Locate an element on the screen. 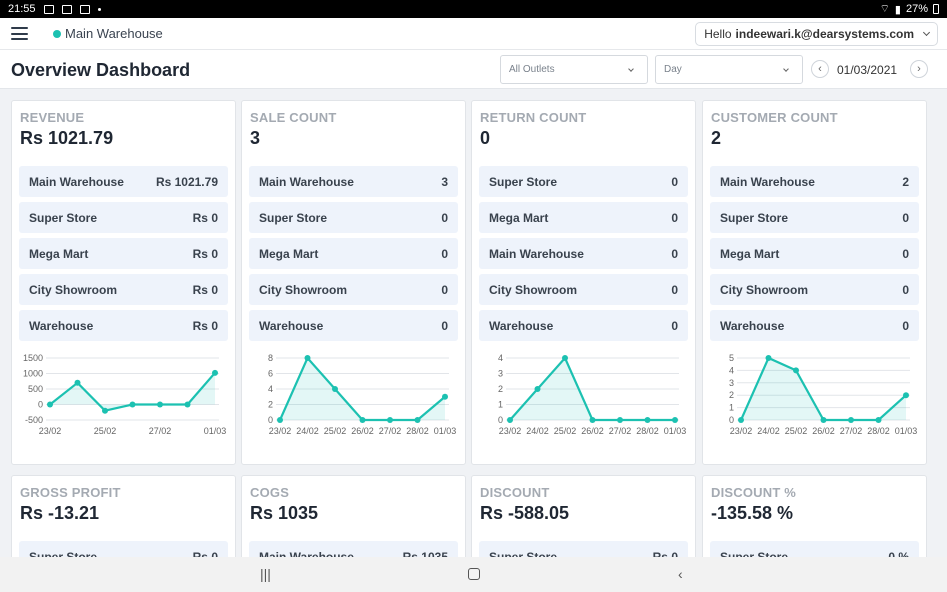  y-tick-label: 0 is located at coordinates (40, 405).